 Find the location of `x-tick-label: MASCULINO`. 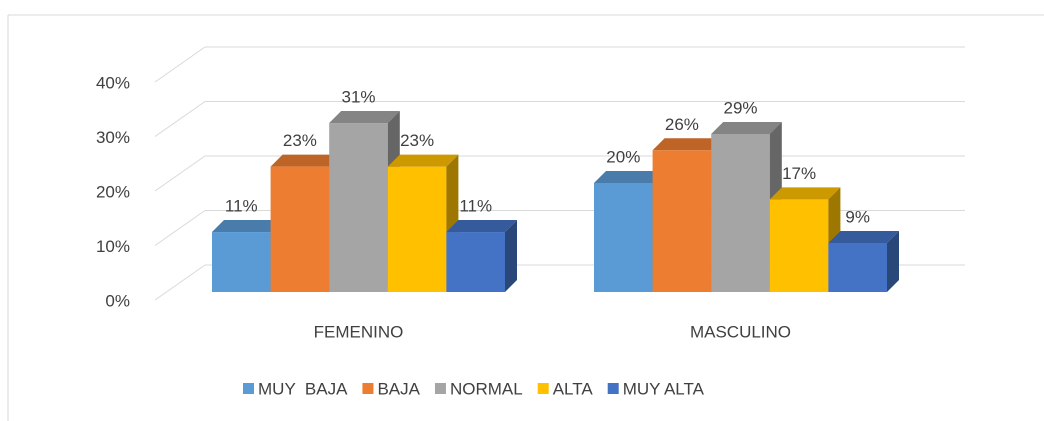

x-tick-label: MASCULINO is located at coordinates (740, 331).